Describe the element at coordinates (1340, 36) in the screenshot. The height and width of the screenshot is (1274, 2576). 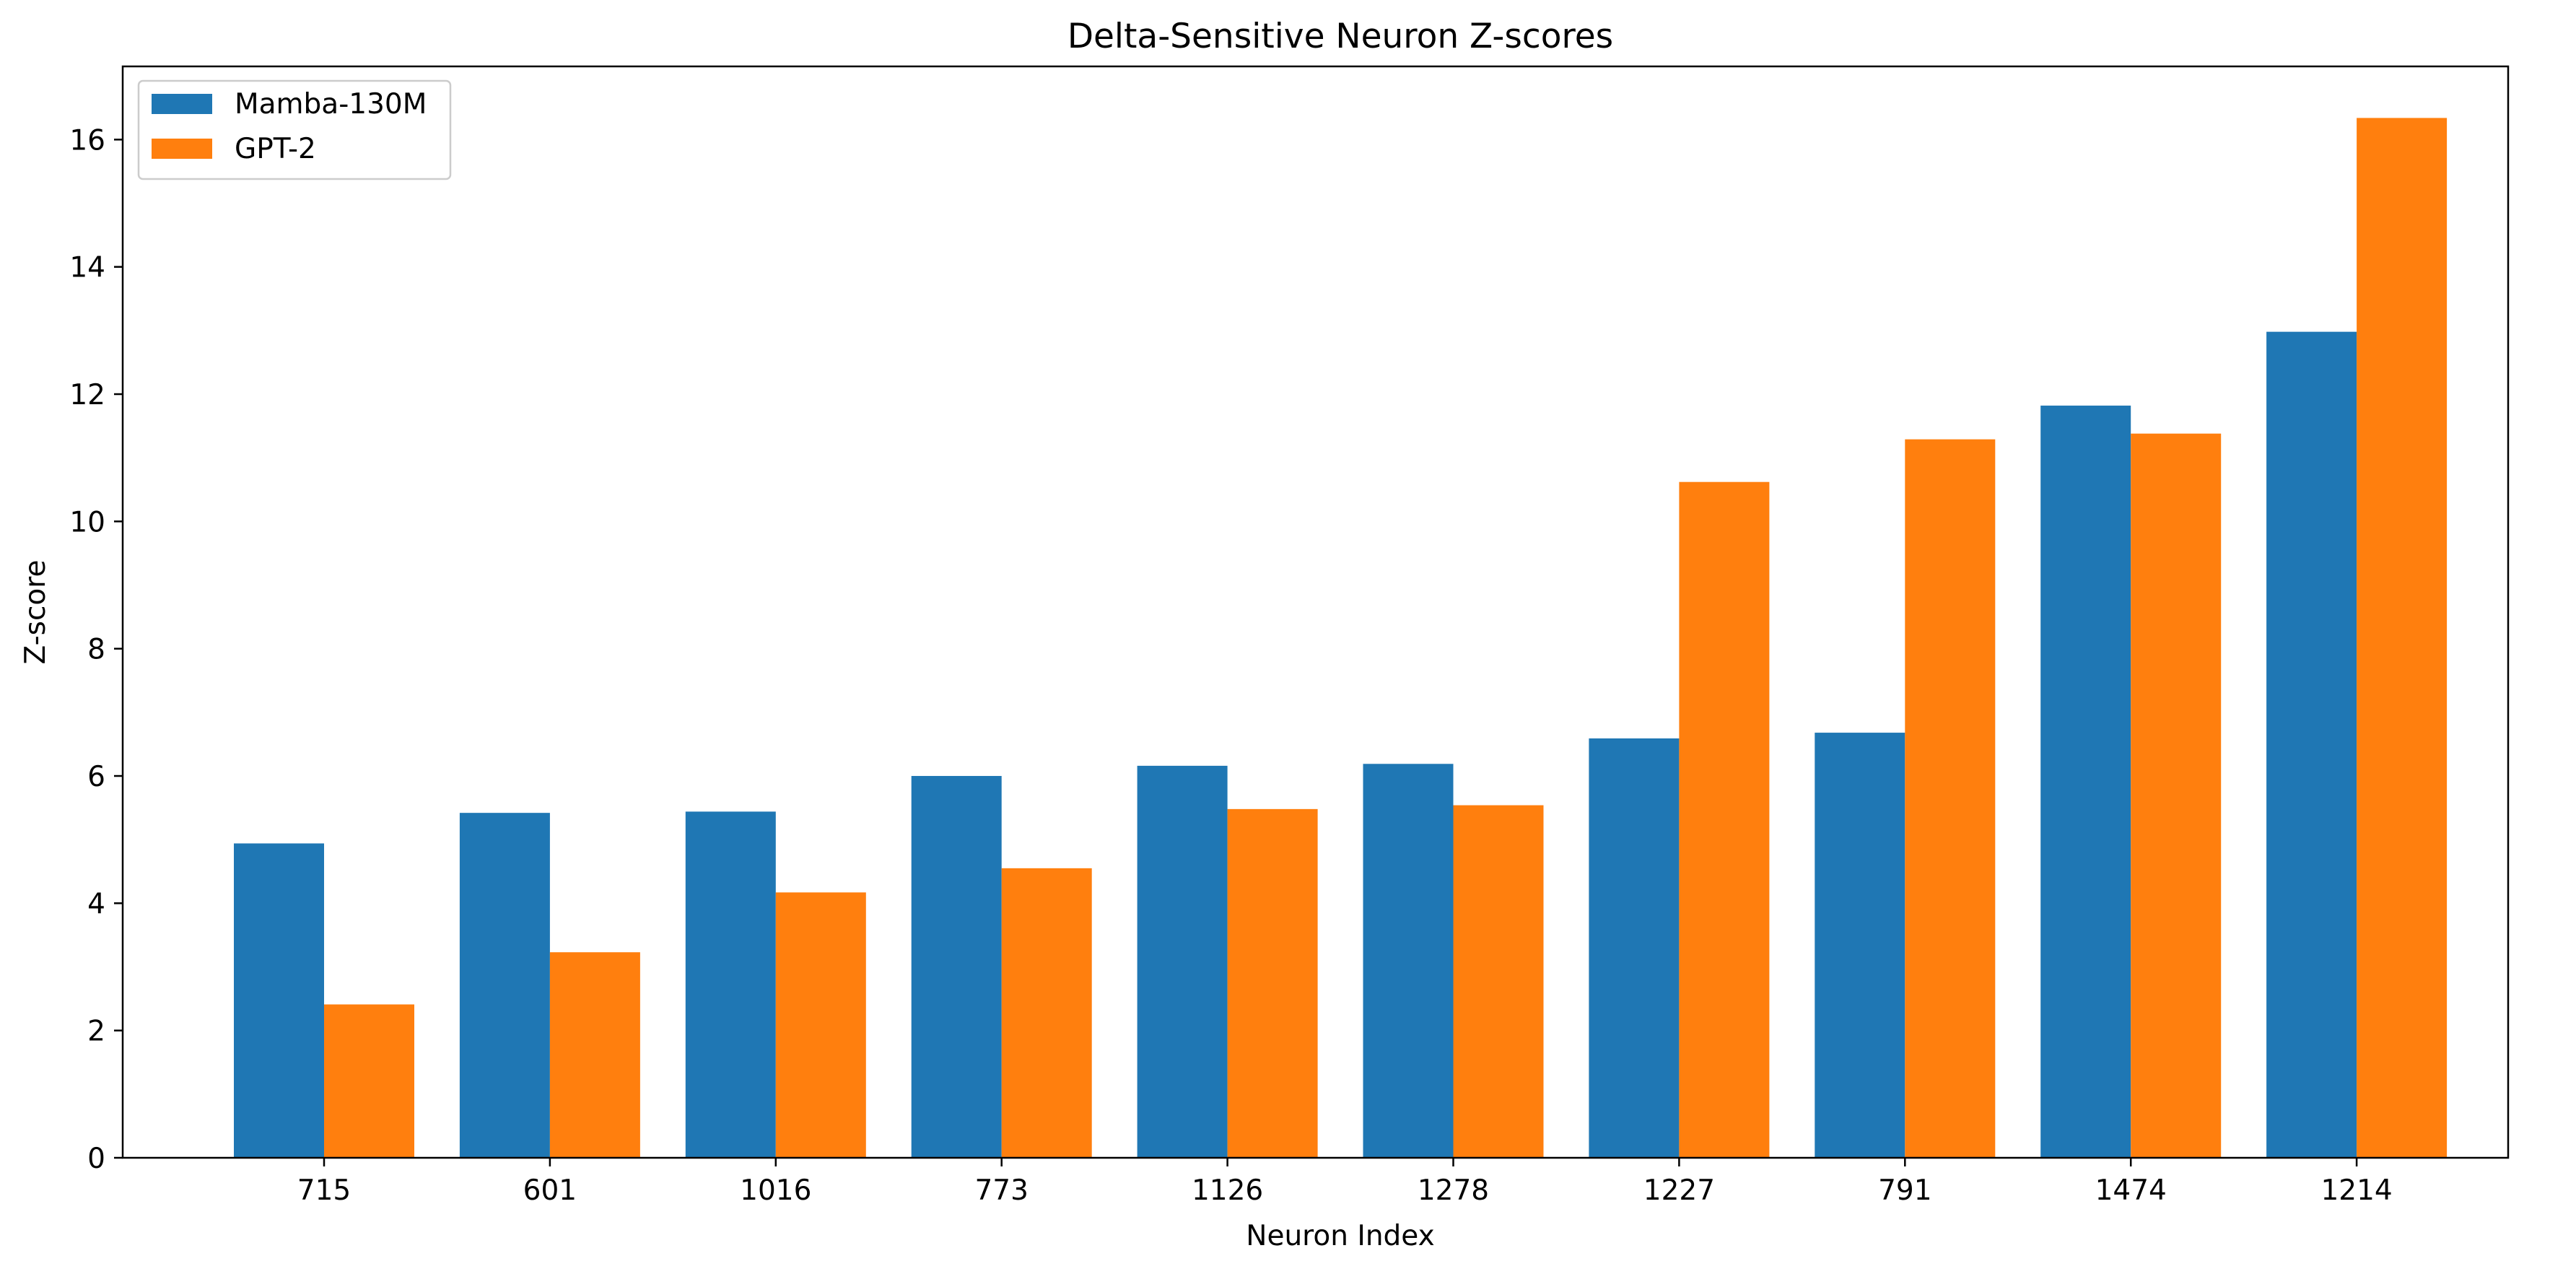
I see `chart-title: Delta-Sensitive Neuron Z-scores` at that location.